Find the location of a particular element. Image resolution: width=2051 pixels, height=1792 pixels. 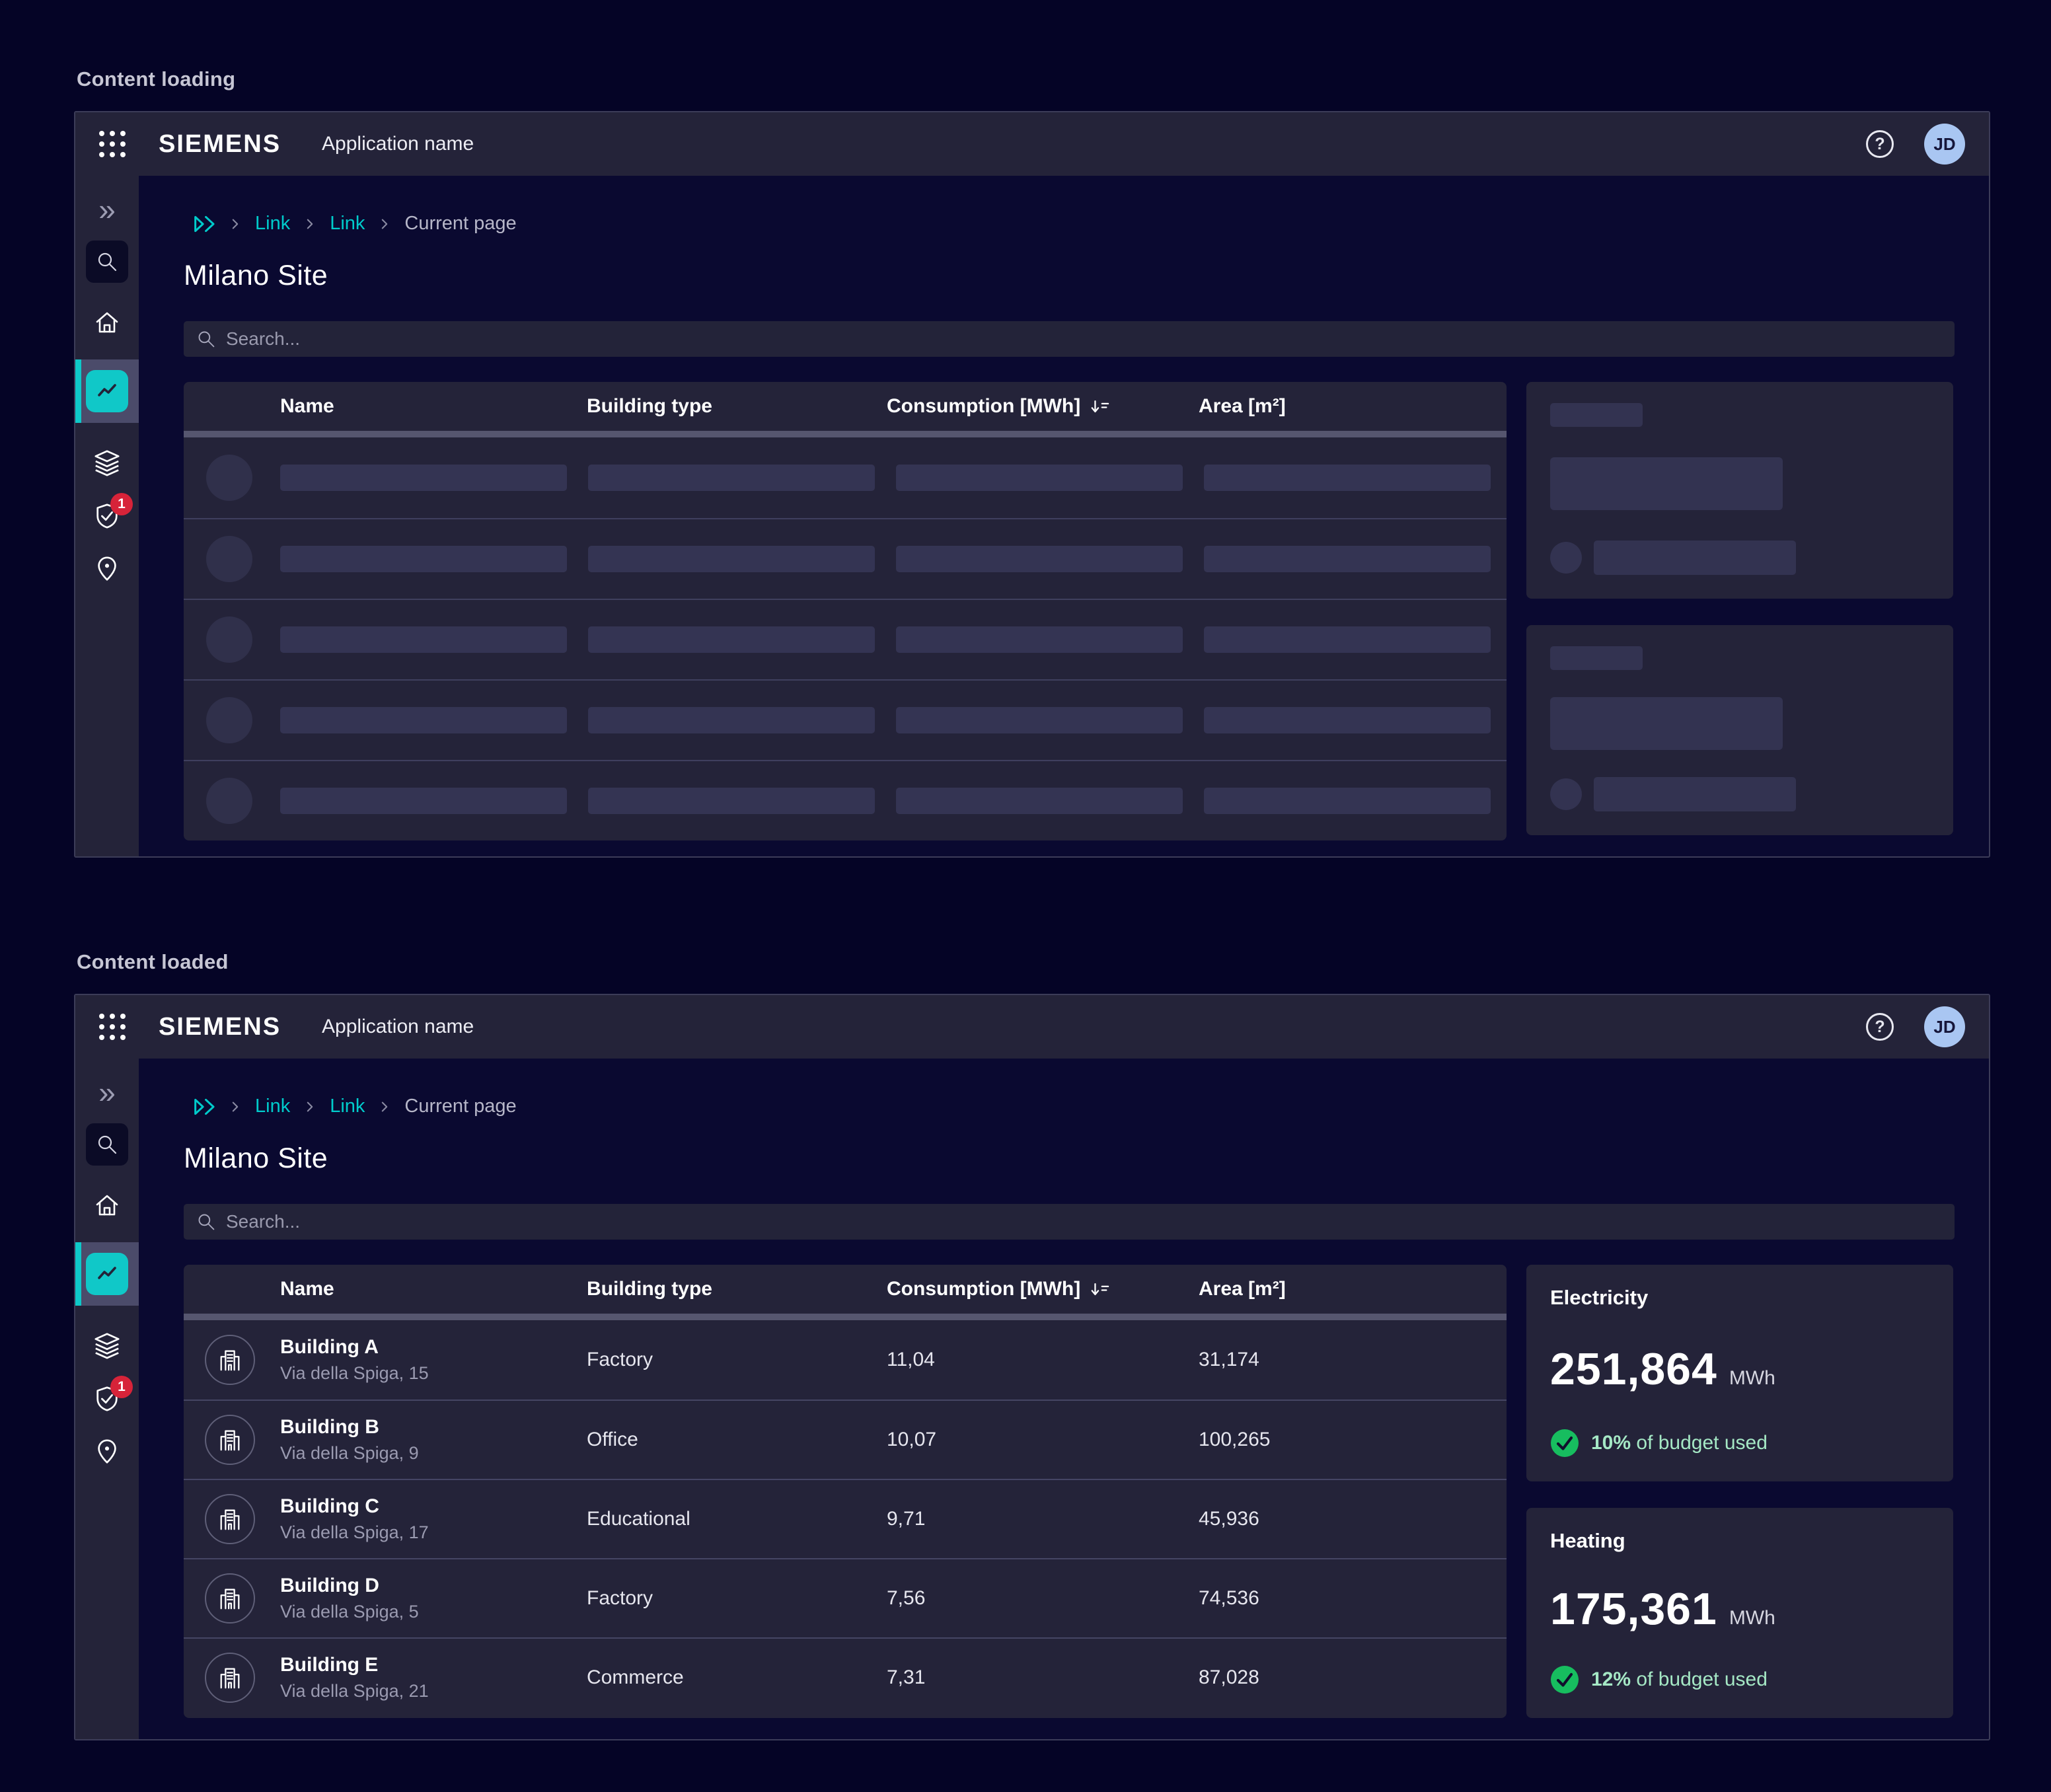

building-name: Building D is located at coordinates (329, 1585).